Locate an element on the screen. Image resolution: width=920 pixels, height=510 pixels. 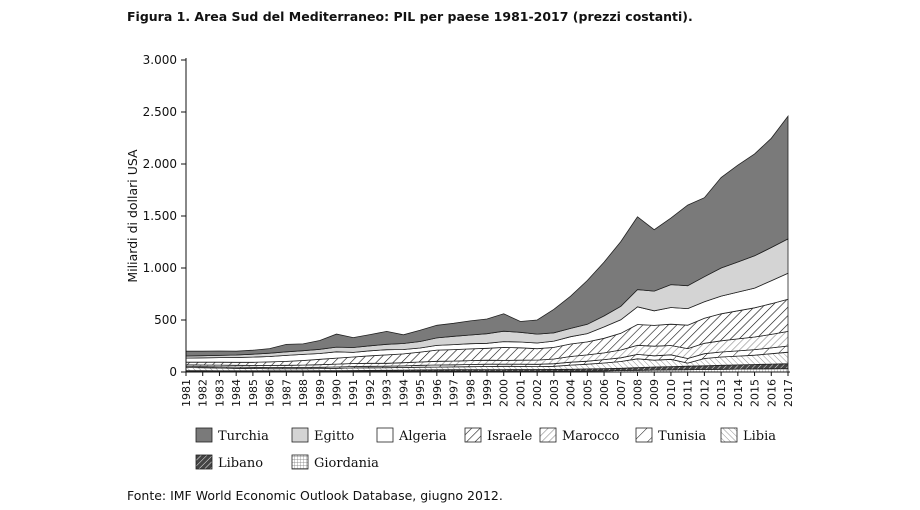
x-tick-label: 2009 is located at coordinates (654, 393).